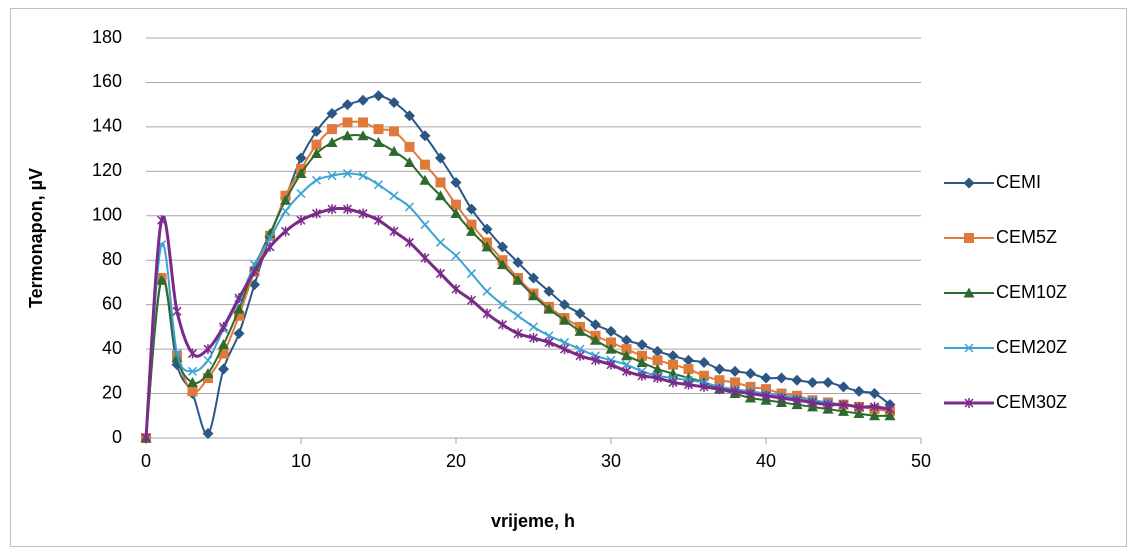 This screenshot has width=1136, height=560. I want to click on x-axis-title: vrijeme, h, so click(533, 521).